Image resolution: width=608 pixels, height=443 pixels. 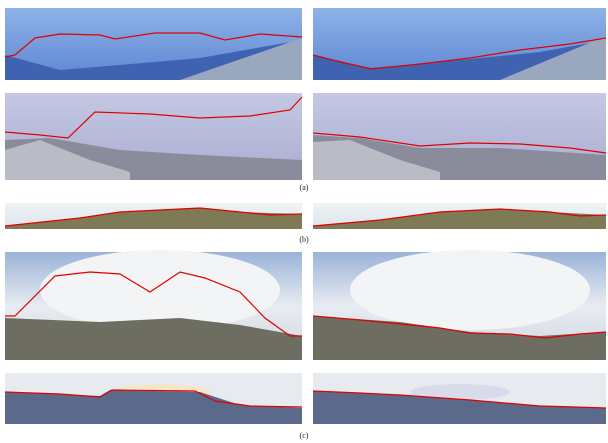 I want to click on subfigure-label: (a), so click(x=304, y=187).